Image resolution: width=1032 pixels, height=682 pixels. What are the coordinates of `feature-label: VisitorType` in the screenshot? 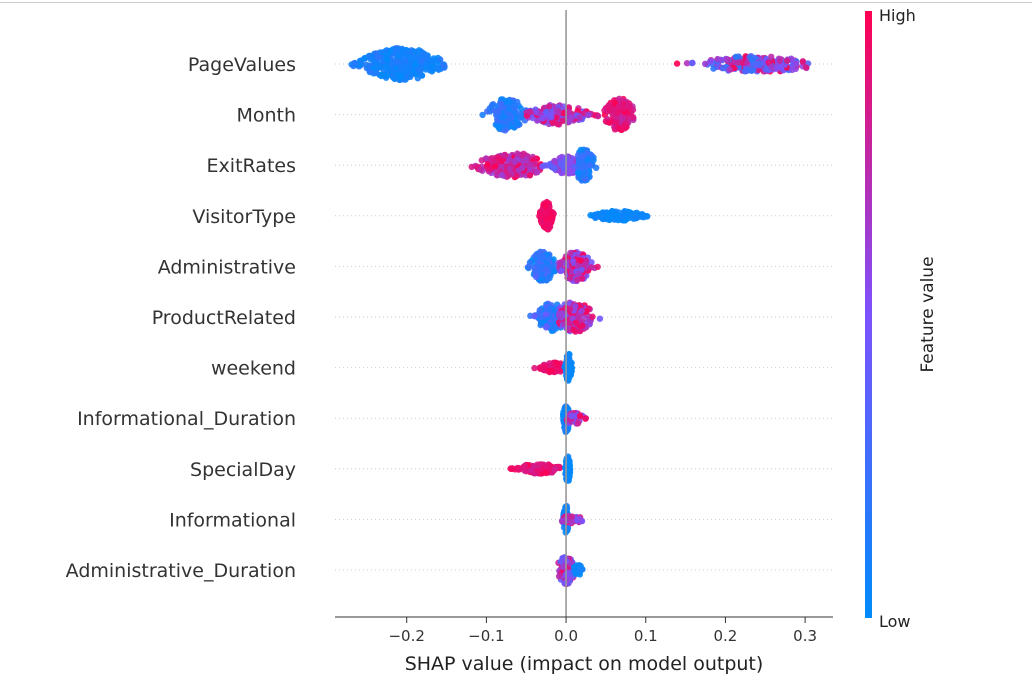 It's located at (244, 217).